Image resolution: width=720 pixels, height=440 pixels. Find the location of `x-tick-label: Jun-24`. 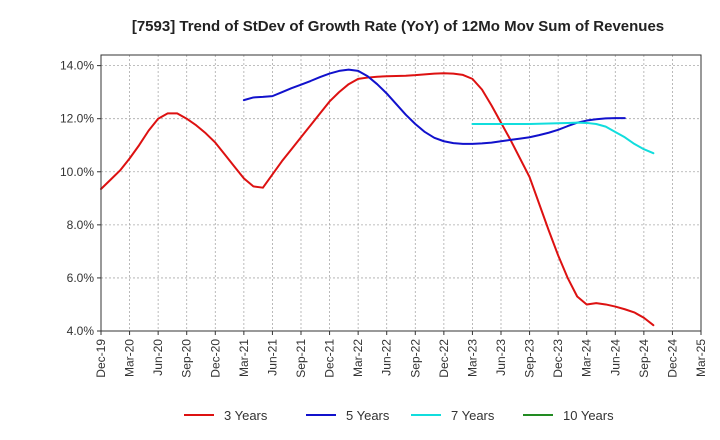

x-tick-label: Jun-24 is located at coordinates (615, 357).